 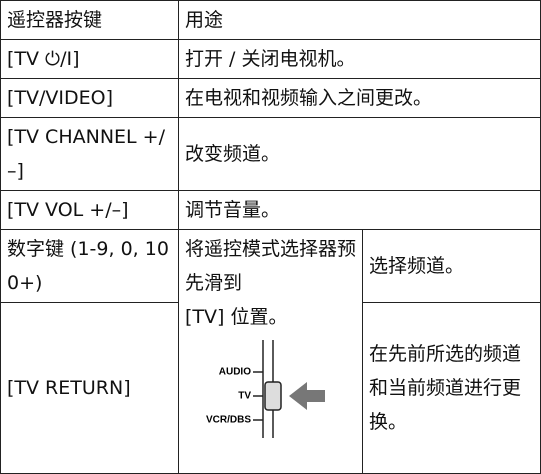 I want to click on use-cell: 打开 / 关闭电视机。, so click(x=359, y=59).